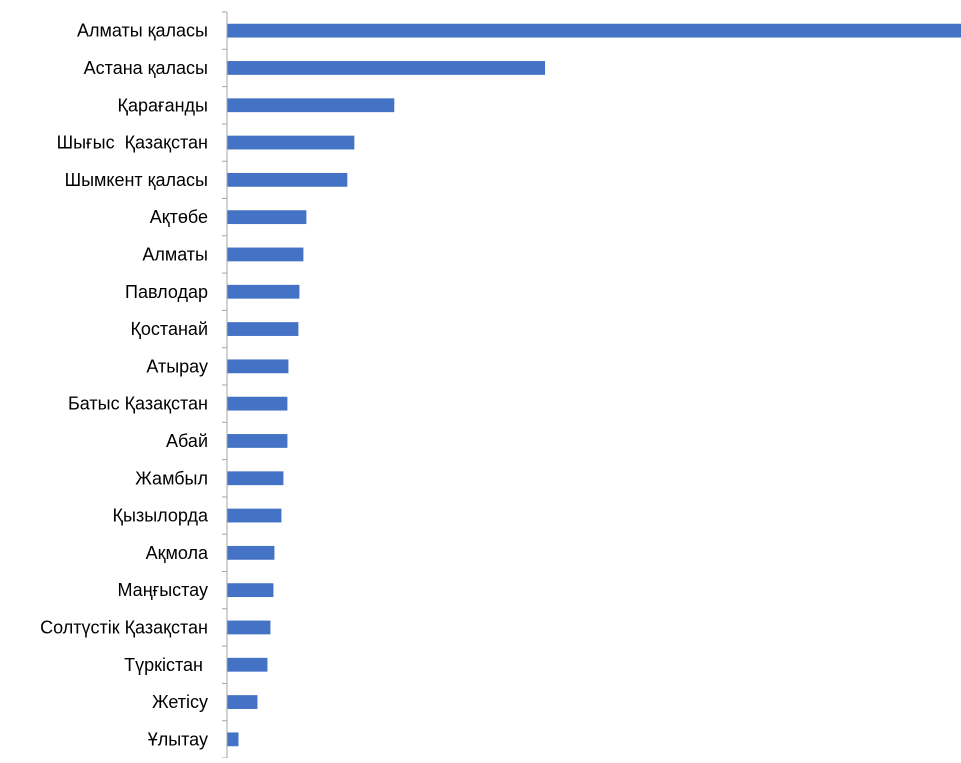 The width and height of the screenshot is (961, 763). Describe the element at coordinates (175, 254) in the screenshot. I see `category-tick-label: Алматы` at that location.